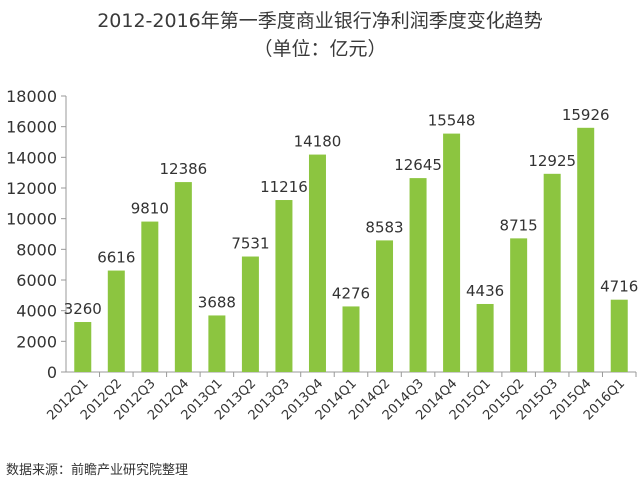 Image resolution: width=640 pixels, height=482 pixels. Describe the element at coordinates (320, 21) in the screenshot. I see `chart-title: 2012-2016年第一季度商业银行净利润季度变化趋势` at that location.